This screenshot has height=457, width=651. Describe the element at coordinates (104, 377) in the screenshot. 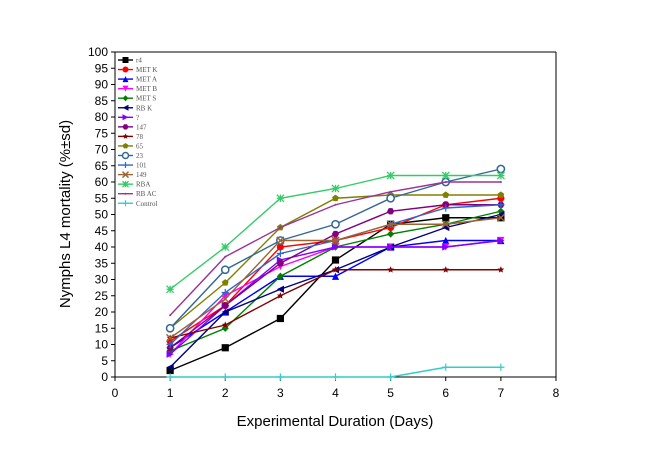

I see `y-tick-label: 0` at that location.